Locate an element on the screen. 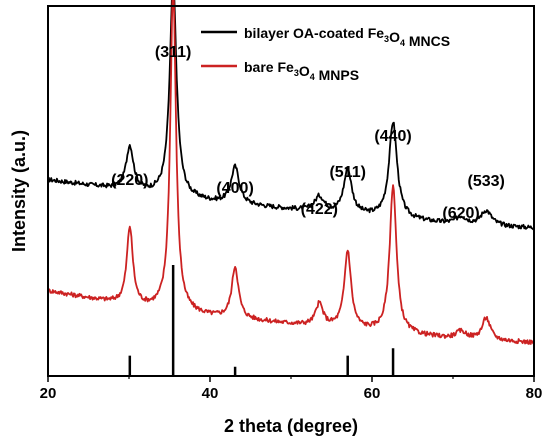 This screenshot has height=446, width=550. x-axis-title: 2 theta (degree) is located at coordinates (291, 426).